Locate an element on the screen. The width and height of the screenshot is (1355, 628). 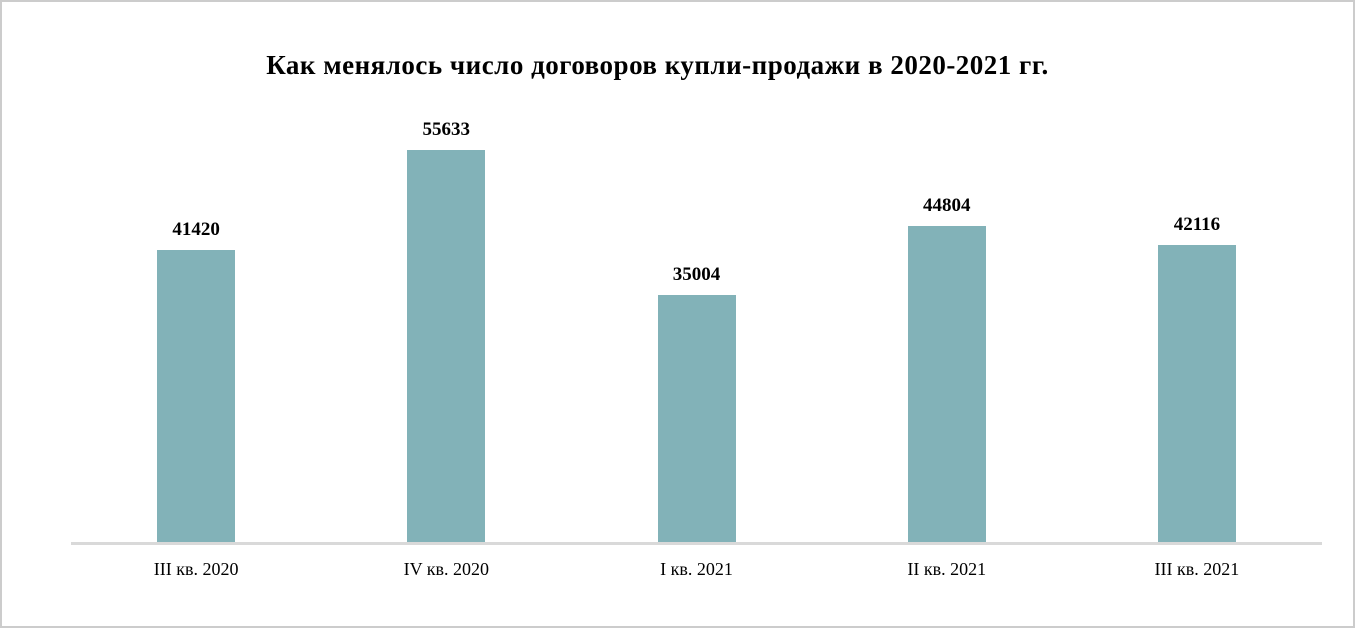
bar-column: 44804 is located at coordinates (947, 316).